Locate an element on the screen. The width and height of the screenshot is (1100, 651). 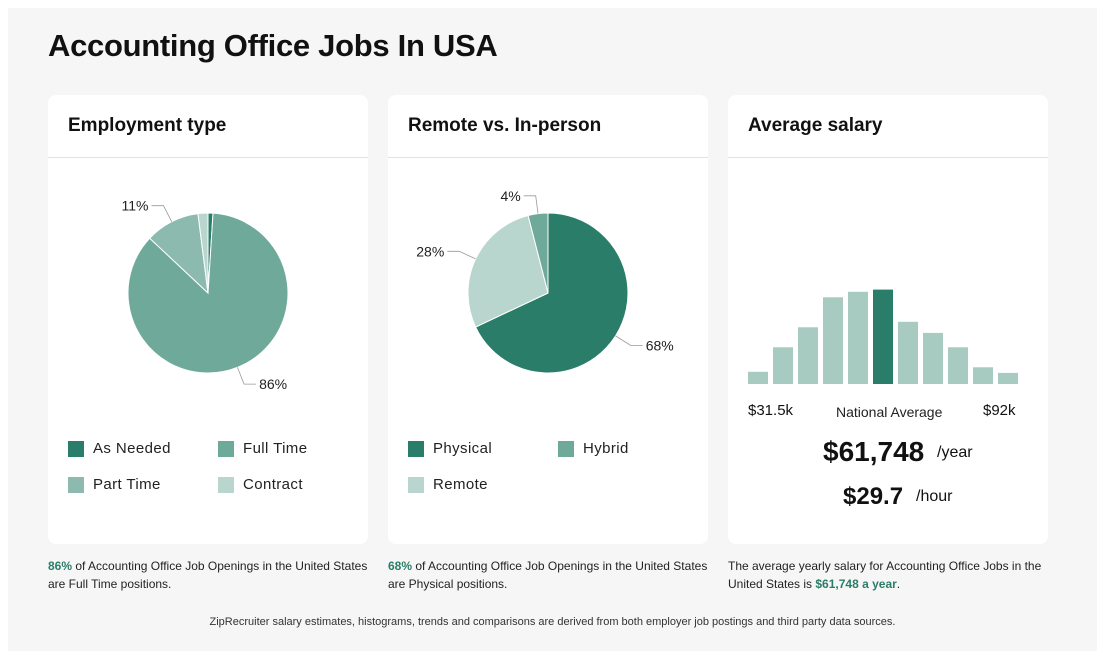
remote-vs-in-person-pie-chart: 68% 28% 4% is located at coordinates (545, 281).